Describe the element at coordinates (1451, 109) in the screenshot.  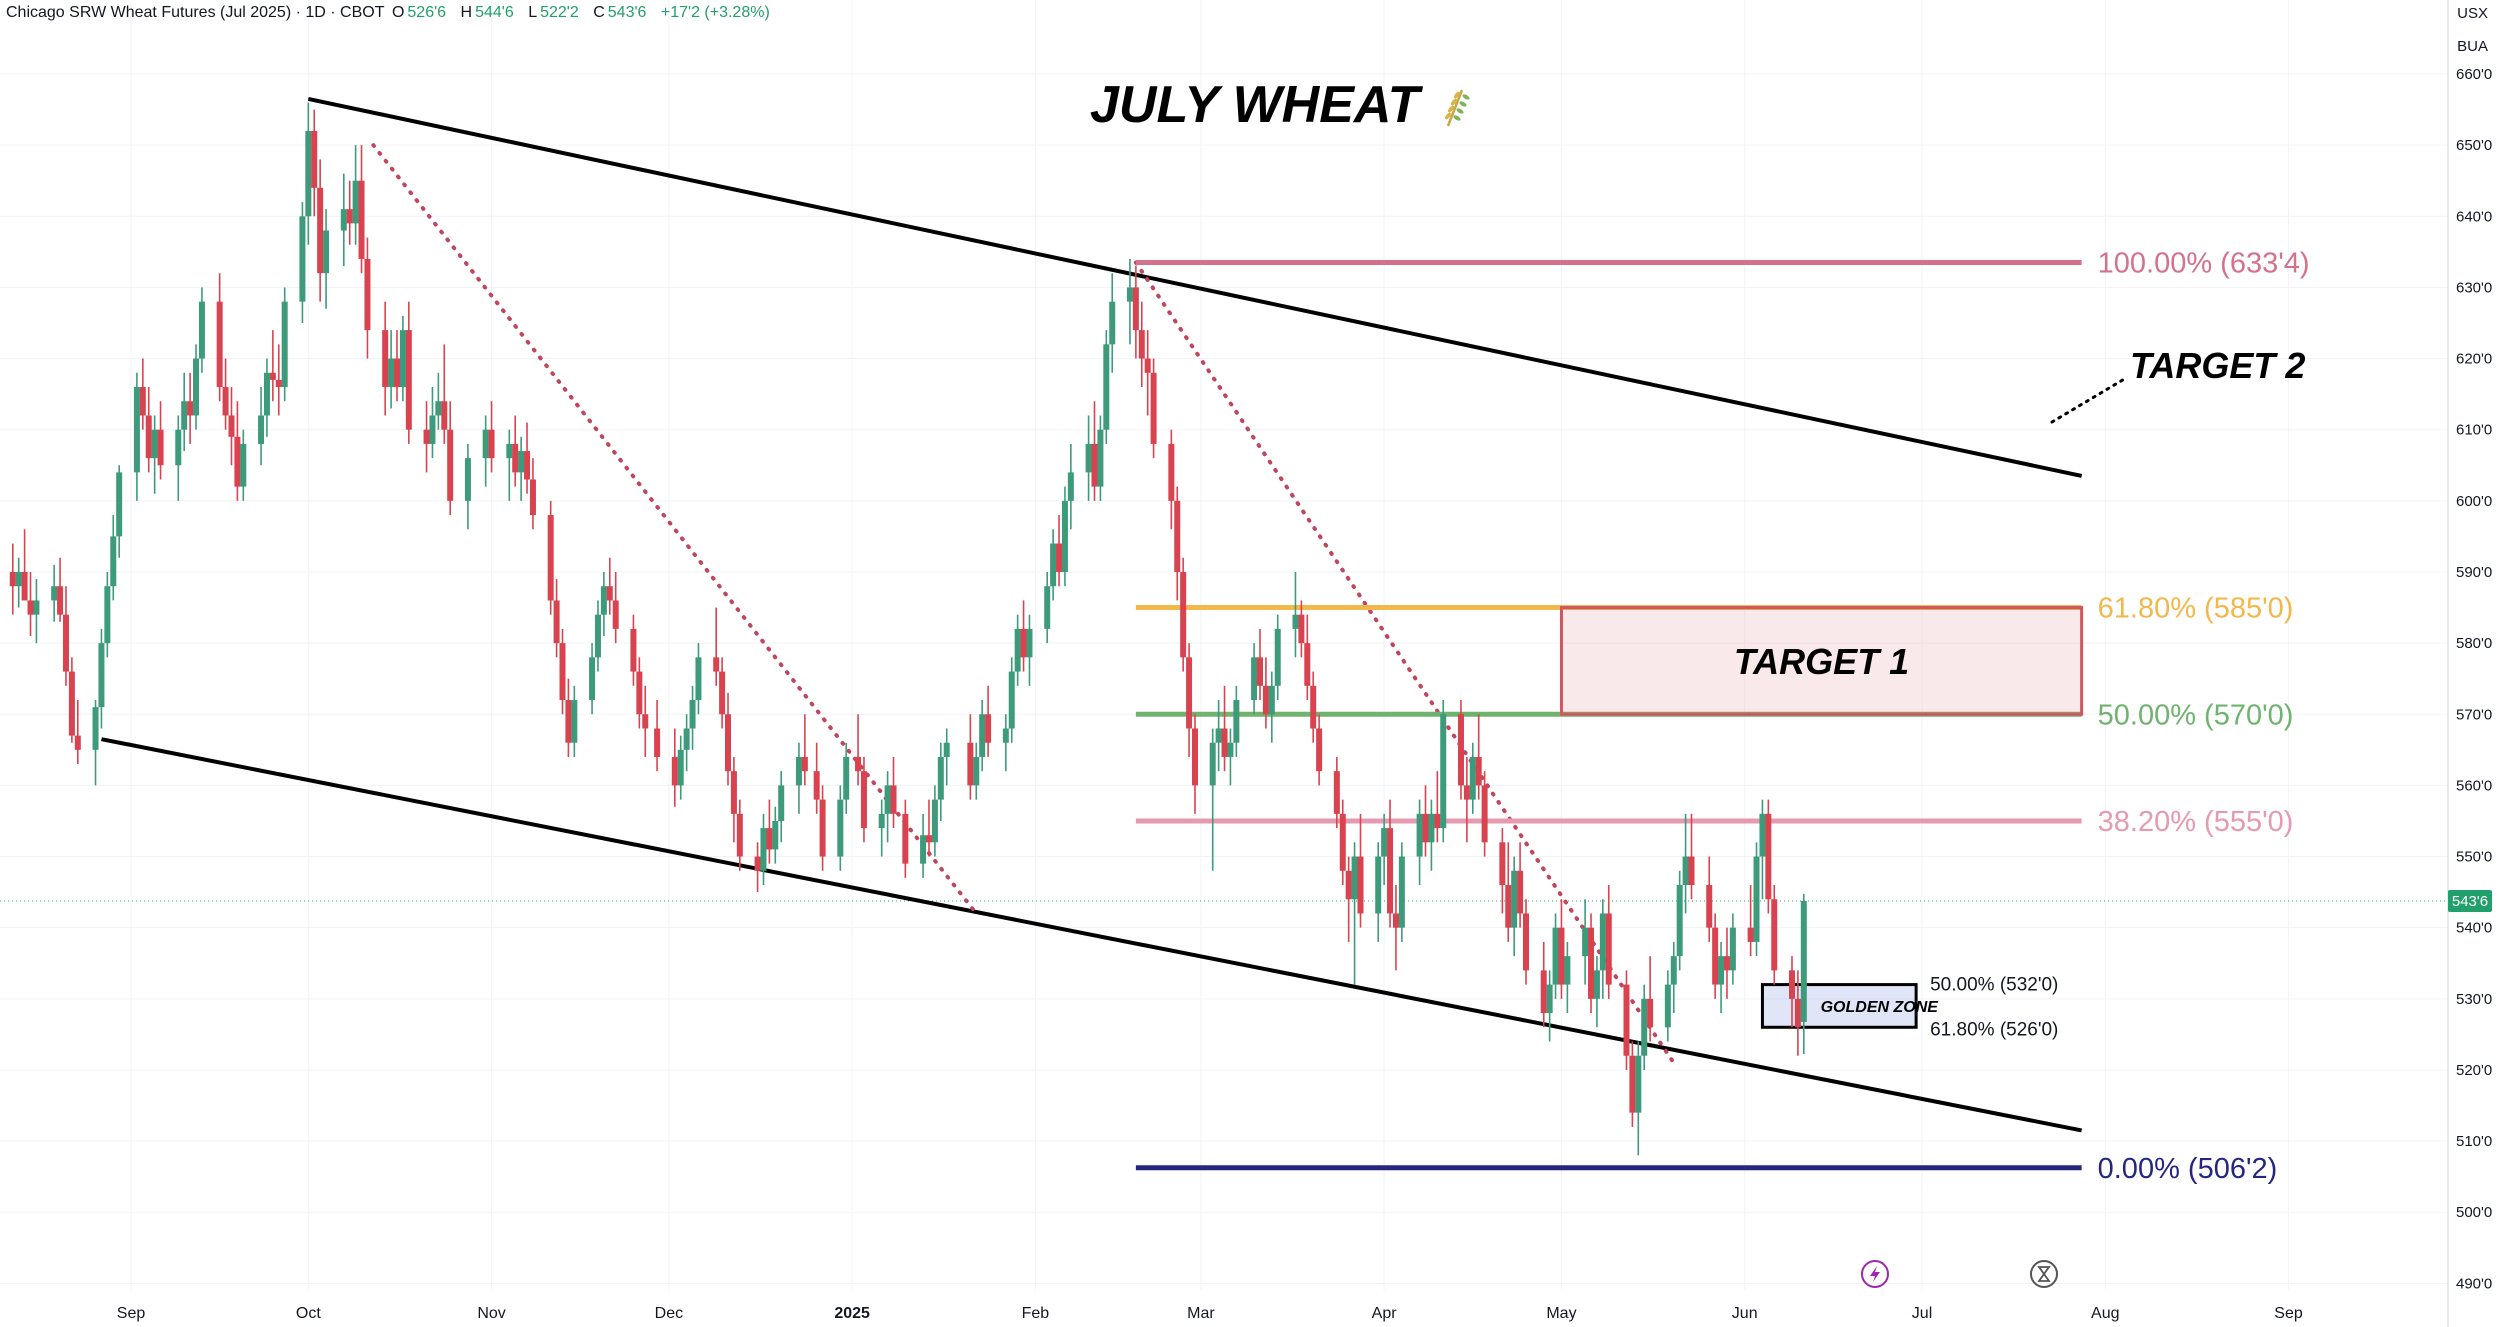
I see `wheat-grain` at that location.